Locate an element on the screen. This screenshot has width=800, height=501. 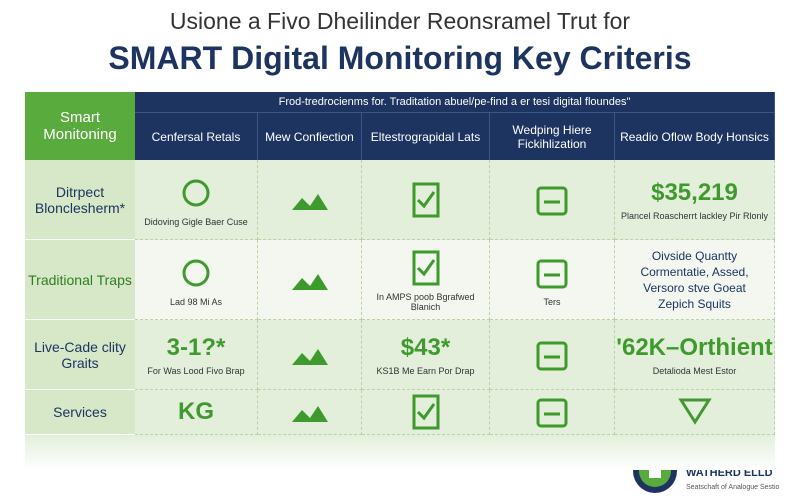
list-item: Cormentatie, Assed, is located at coordinates (694, 271).